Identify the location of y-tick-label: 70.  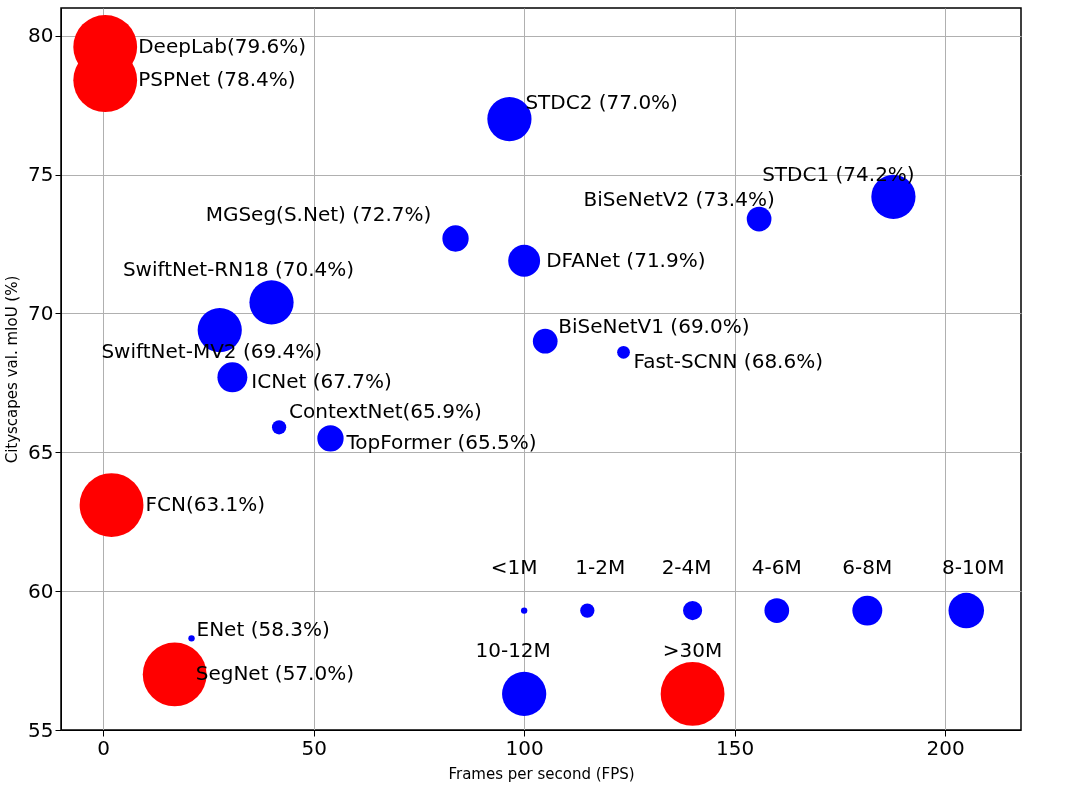
(41, 312).